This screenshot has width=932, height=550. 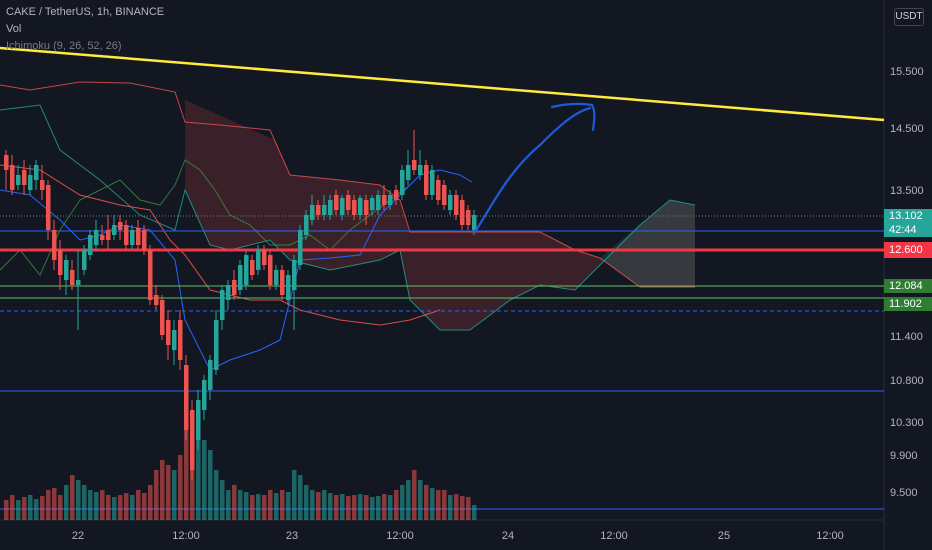 I want to click on price-tick: 9.500, so click(x=904, y=493).